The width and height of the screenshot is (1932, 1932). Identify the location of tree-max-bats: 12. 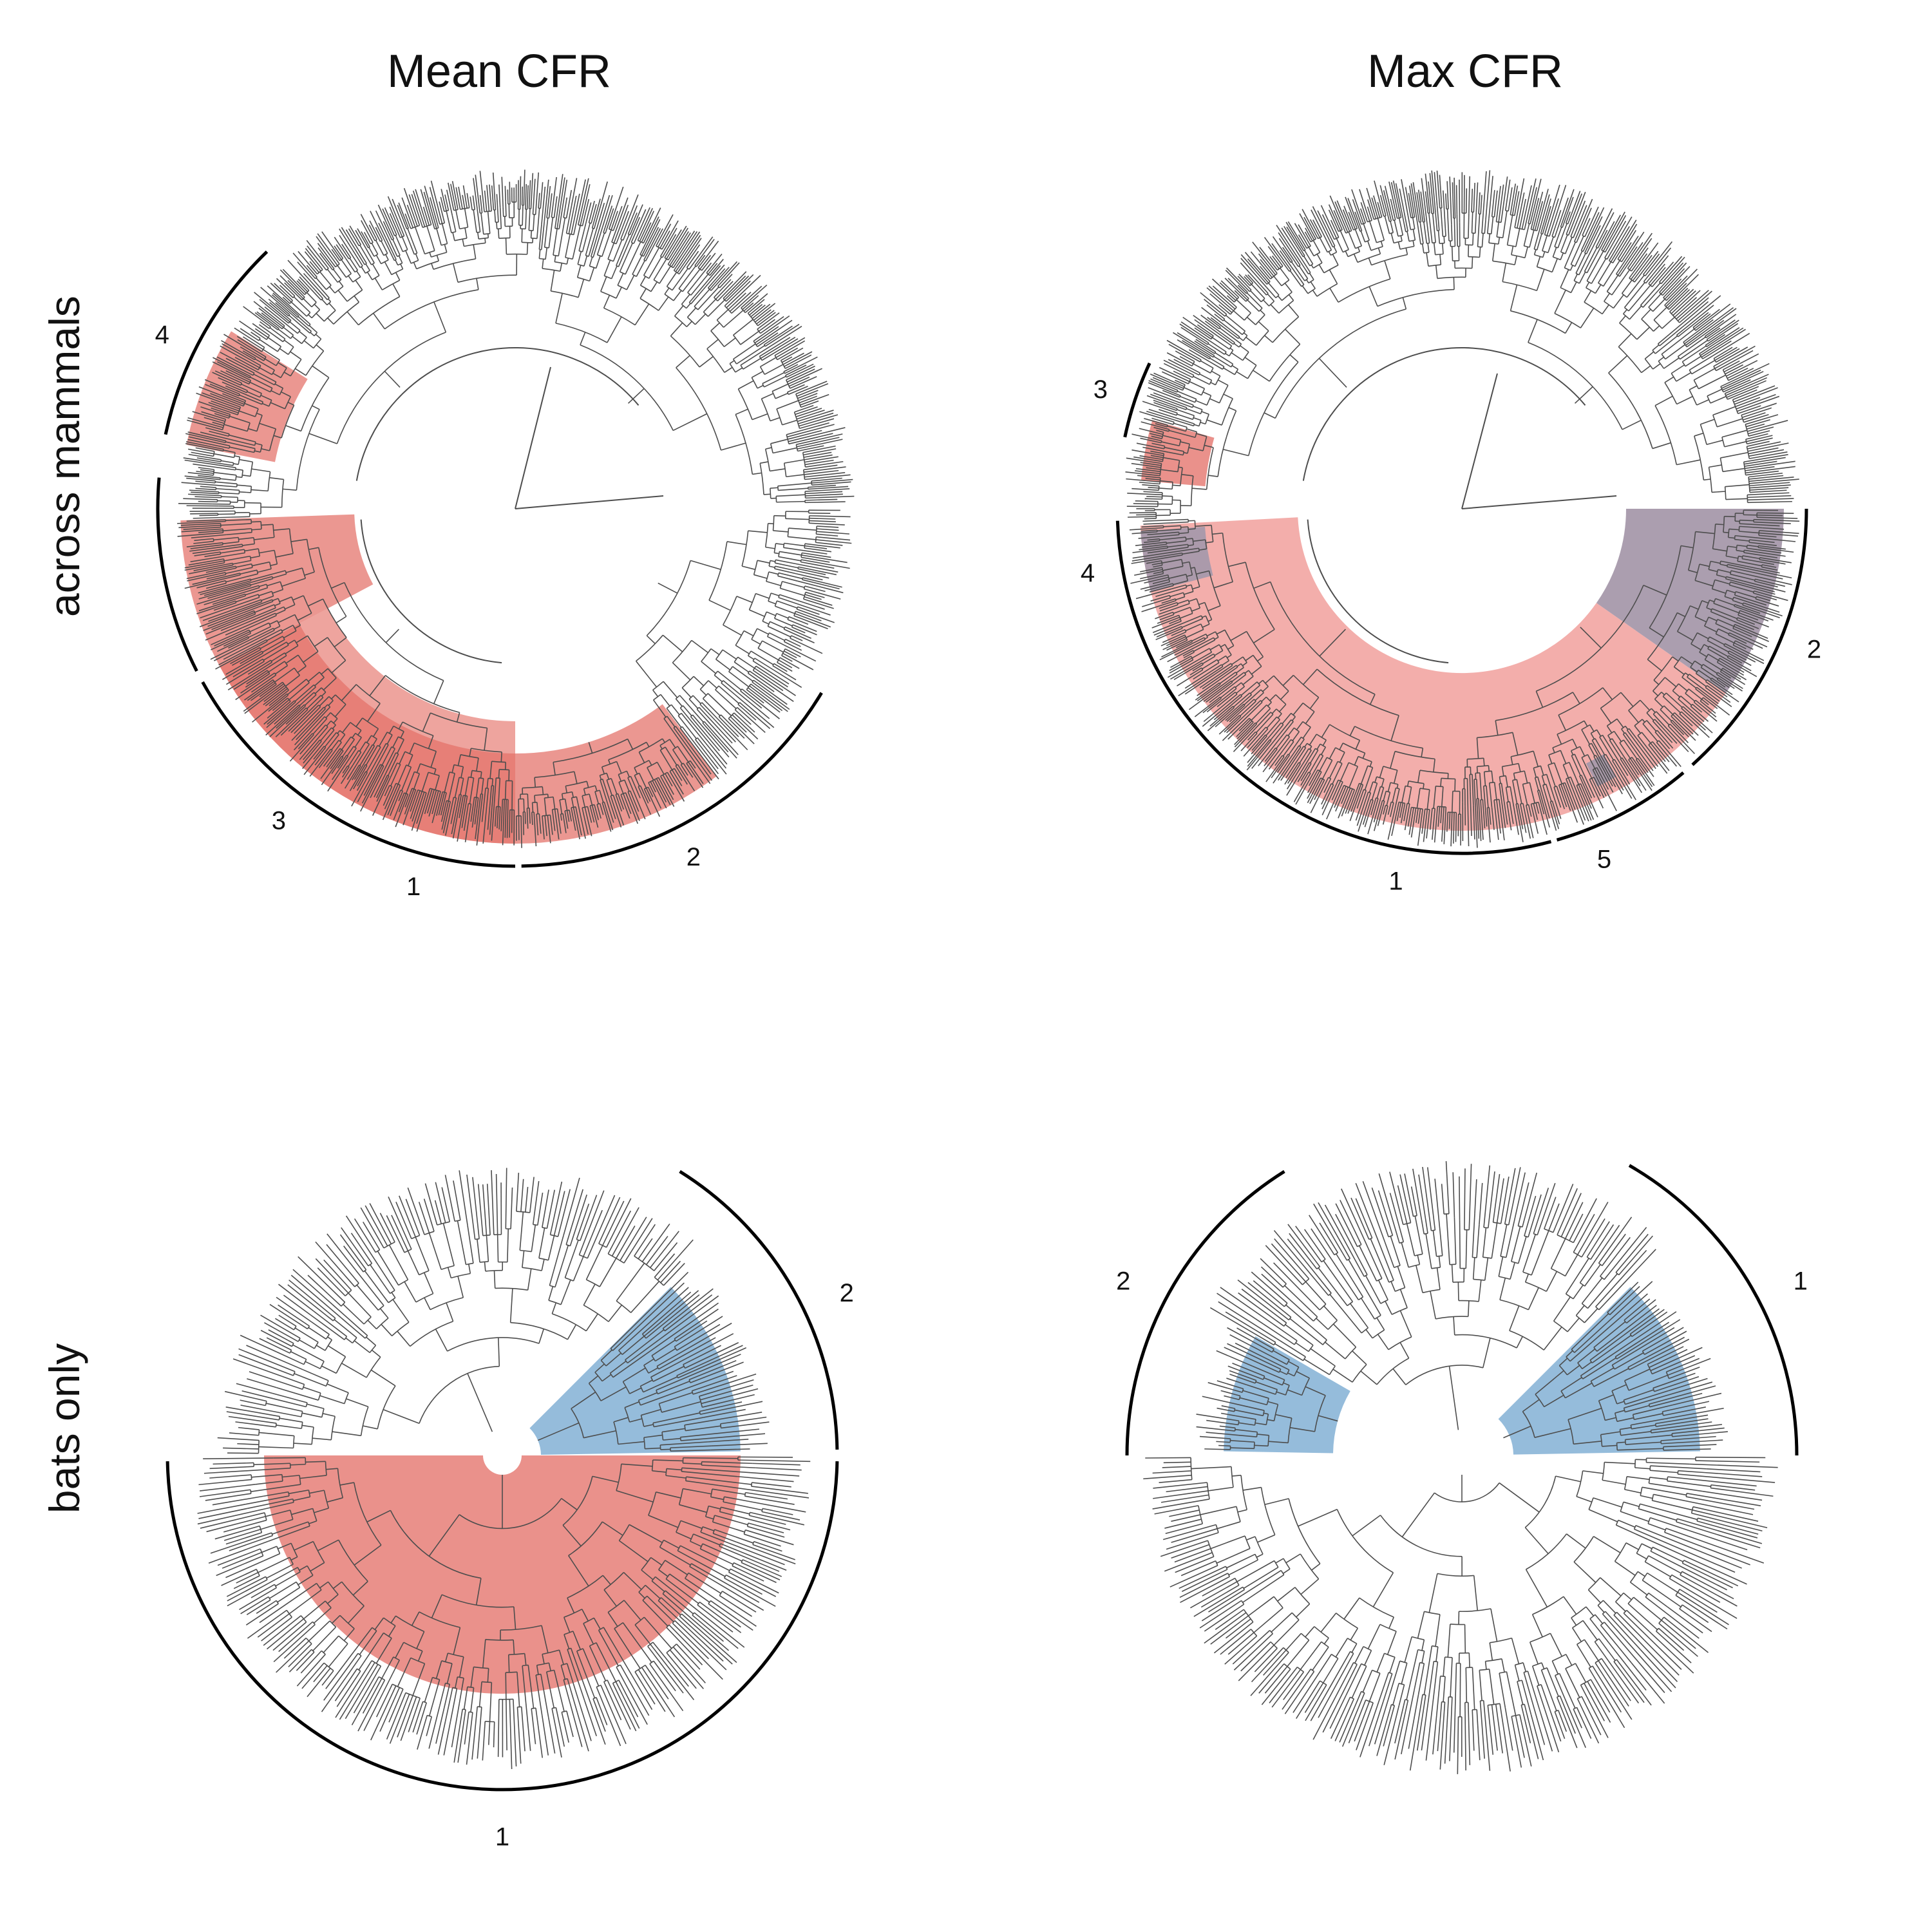
(1462, 1467).